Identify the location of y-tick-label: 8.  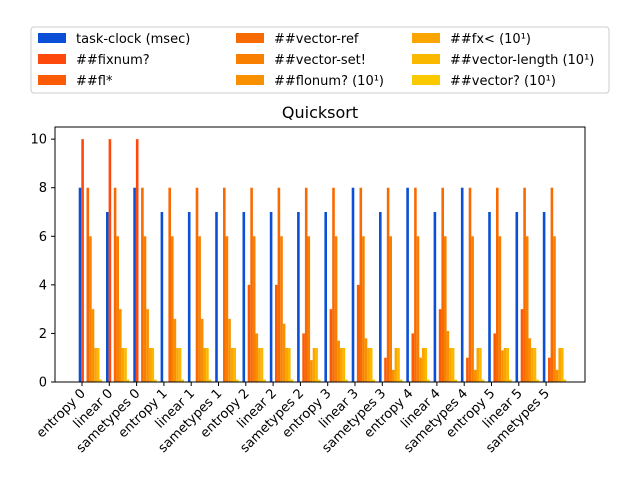
(43, 188).